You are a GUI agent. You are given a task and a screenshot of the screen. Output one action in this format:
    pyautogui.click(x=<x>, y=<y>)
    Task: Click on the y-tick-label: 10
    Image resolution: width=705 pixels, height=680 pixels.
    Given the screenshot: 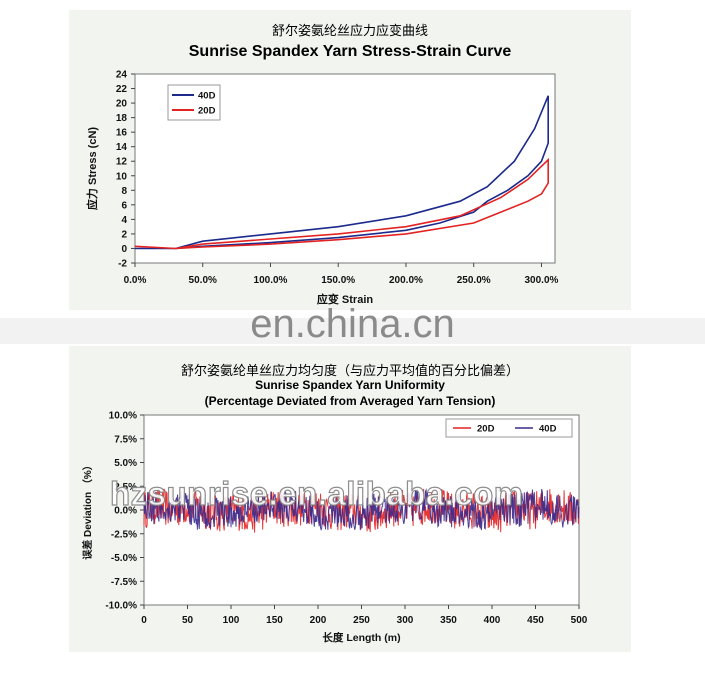 What is the action you would take?
    pyautogui.click(x=122, y=176)
    